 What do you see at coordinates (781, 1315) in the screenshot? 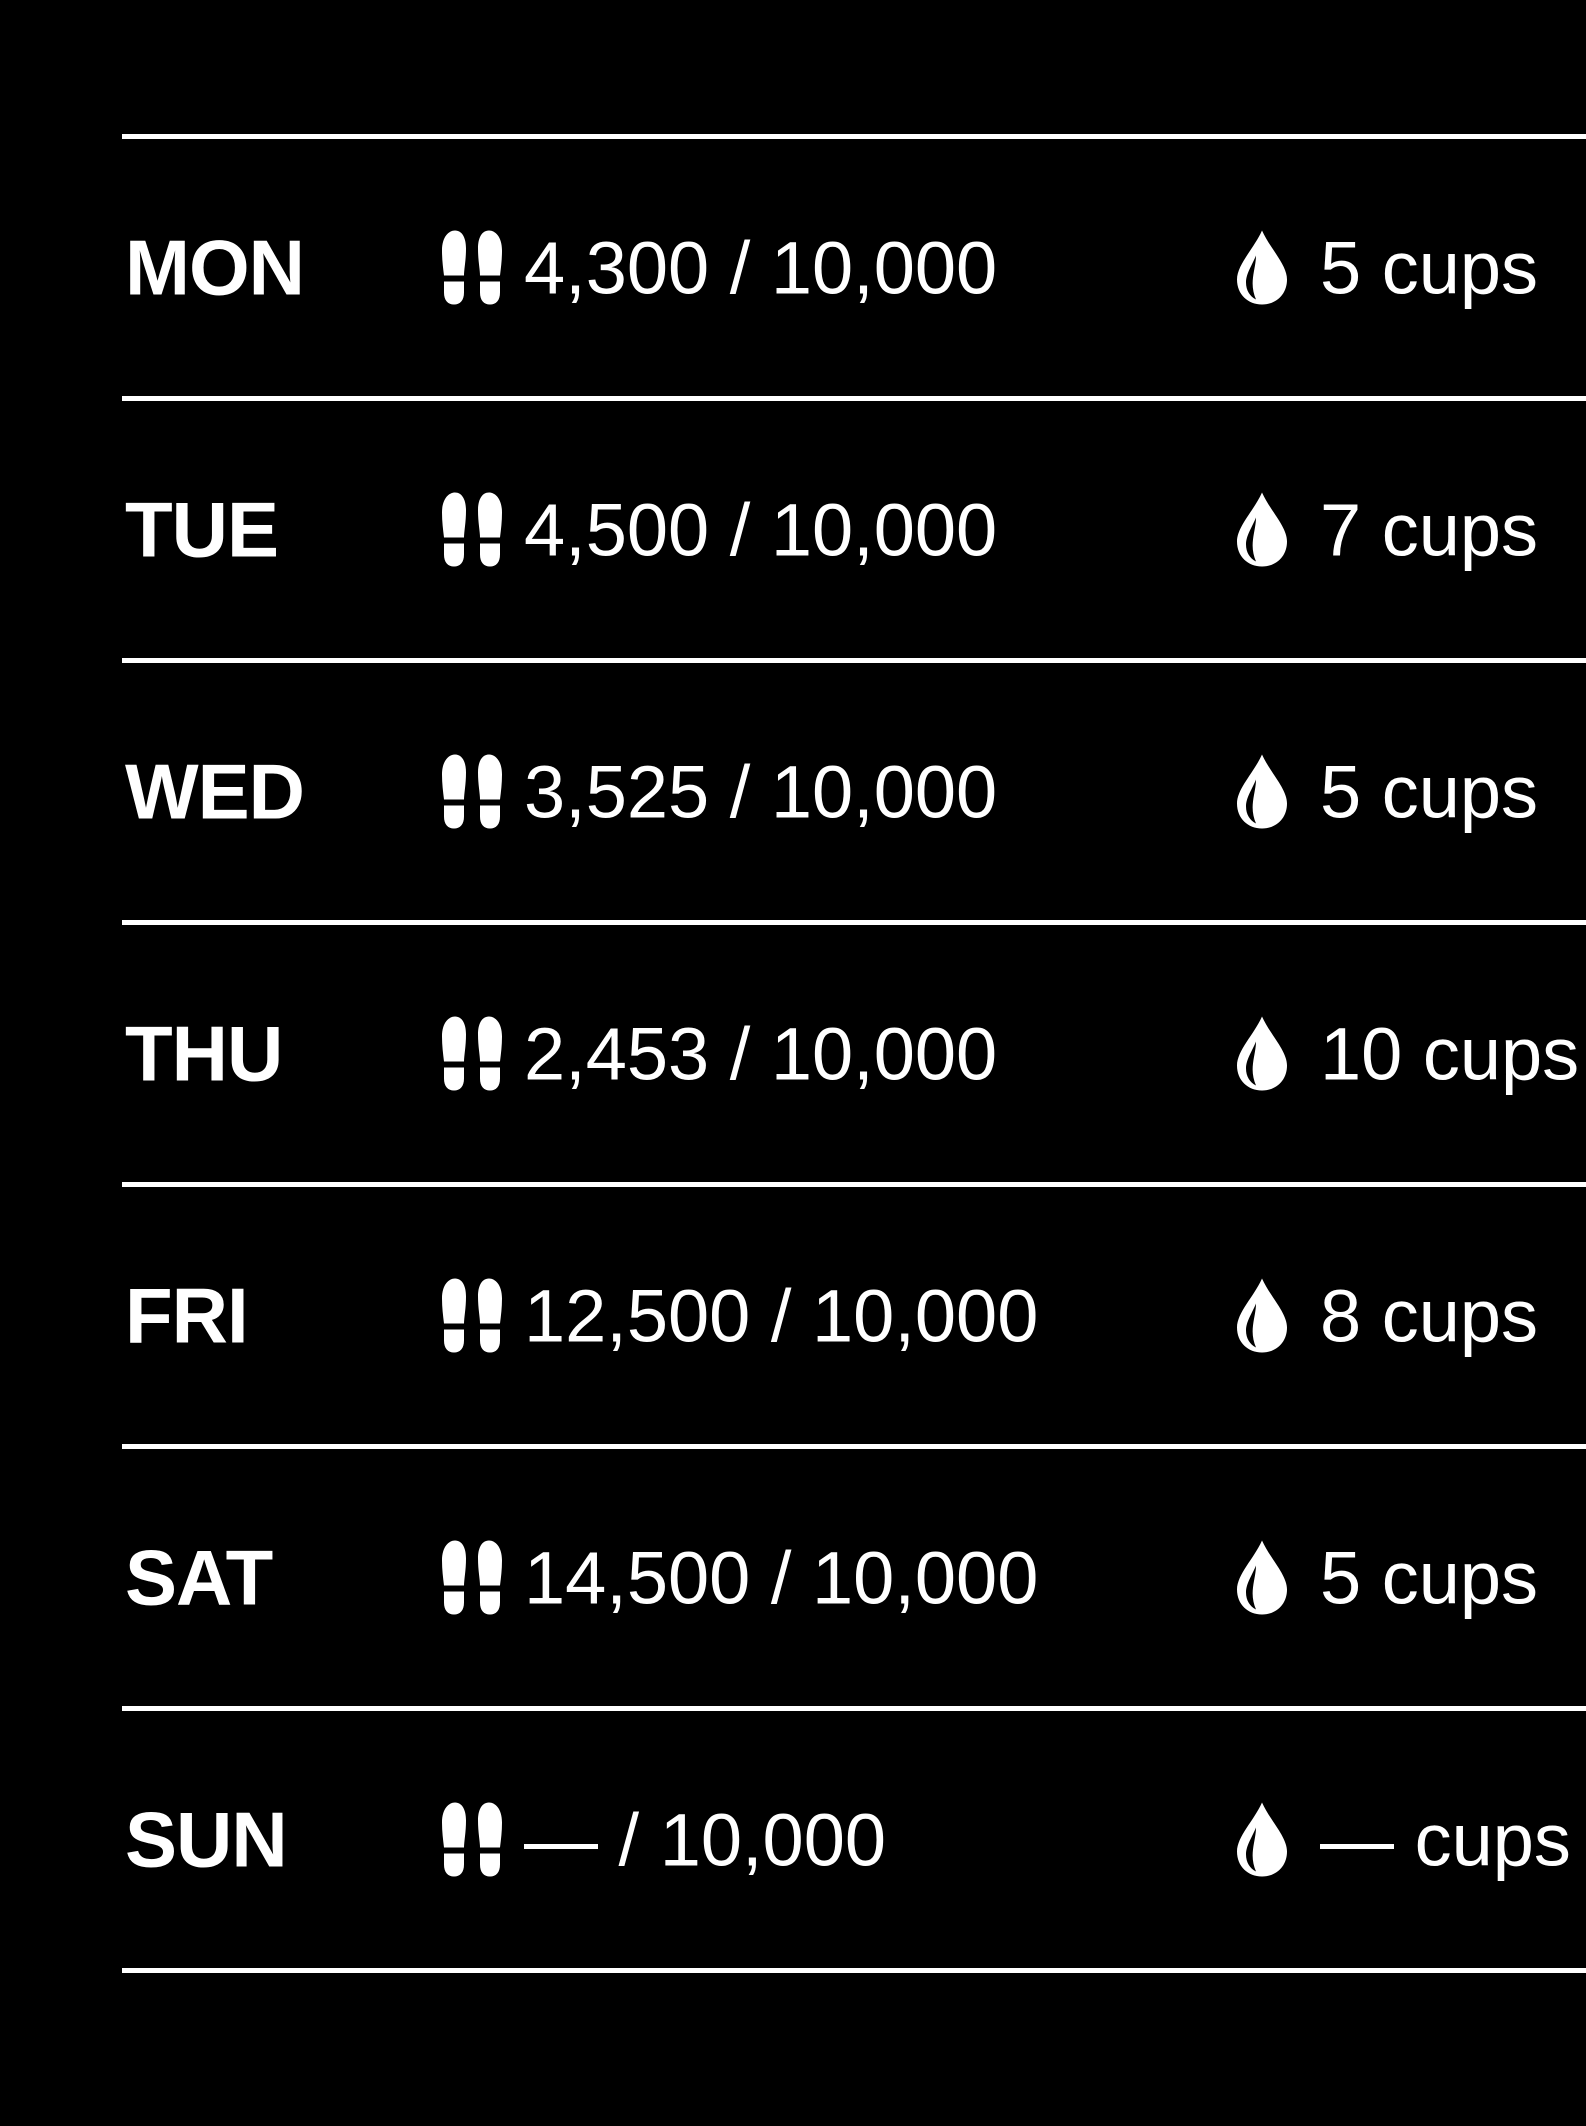
I see `steps-value: 12,500 / 10,000` at bounding box center [781, 1315].